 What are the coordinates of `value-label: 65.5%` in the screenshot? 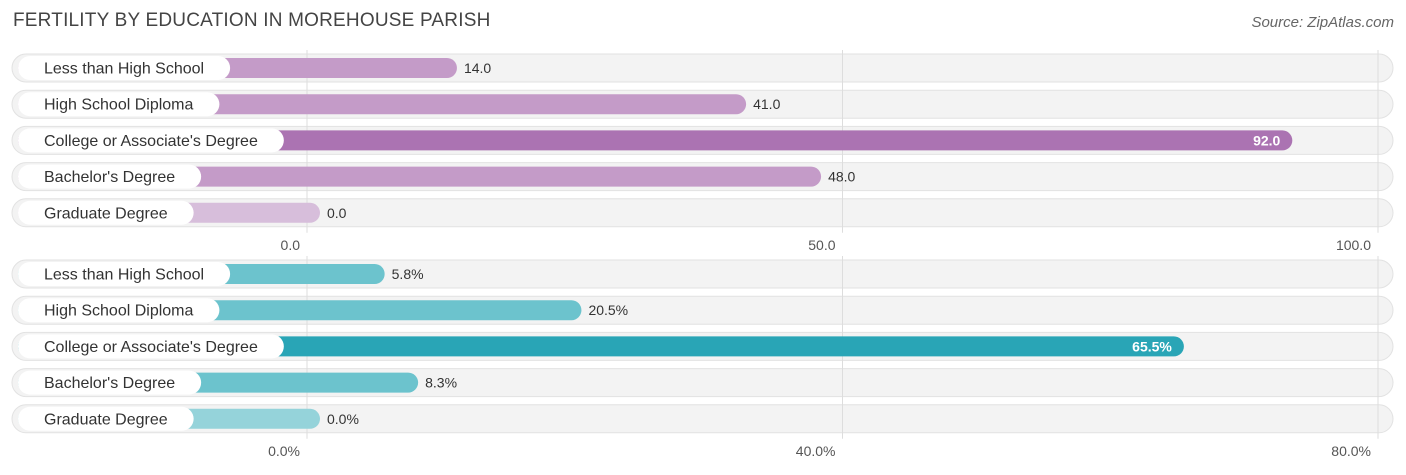 It's located at (1152, 346).